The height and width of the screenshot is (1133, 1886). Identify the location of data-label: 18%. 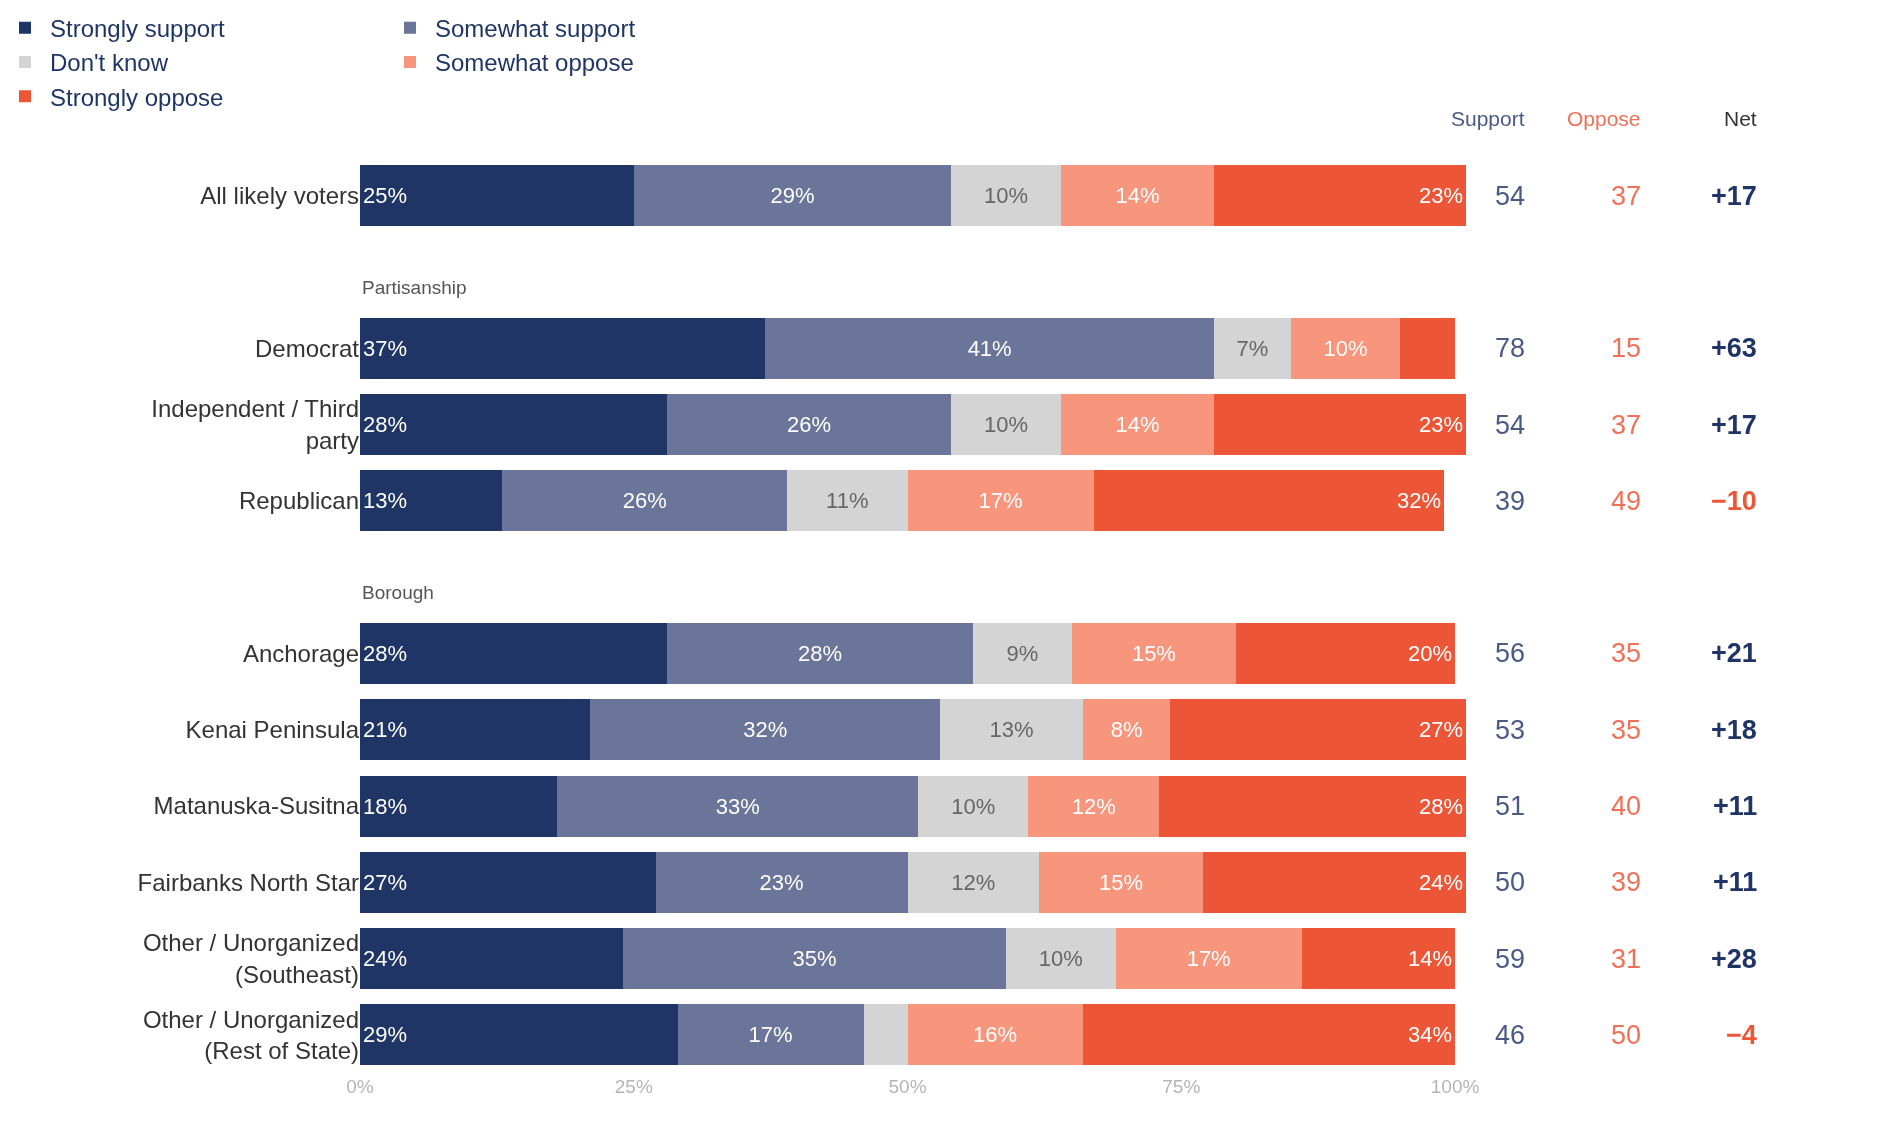
(385, 806).